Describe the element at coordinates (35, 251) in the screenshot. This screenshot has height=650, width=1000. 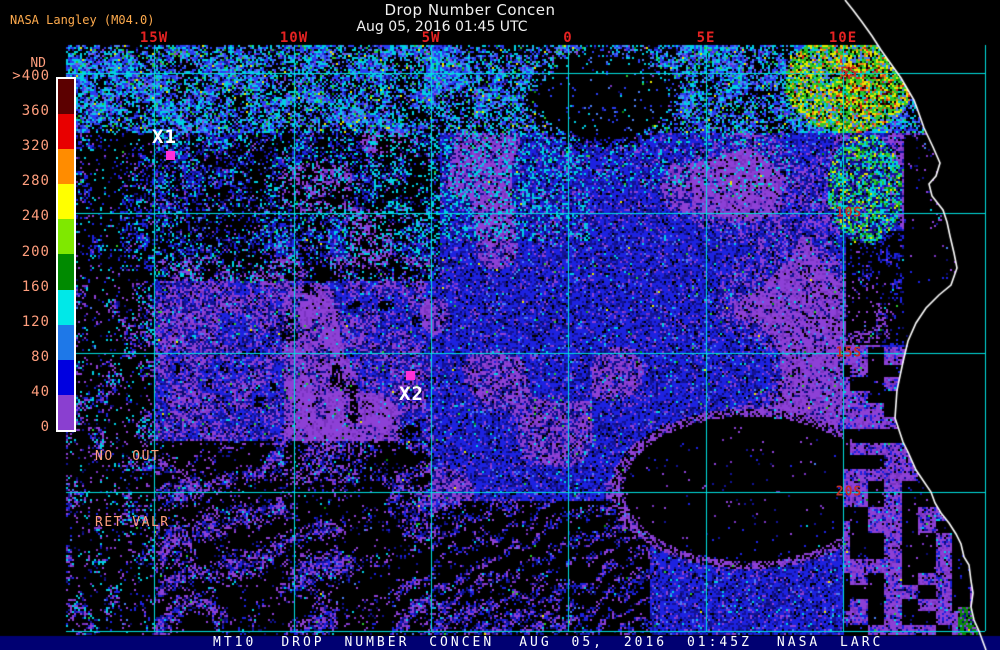
I see `colorbar-tick-200: 200` at that location.